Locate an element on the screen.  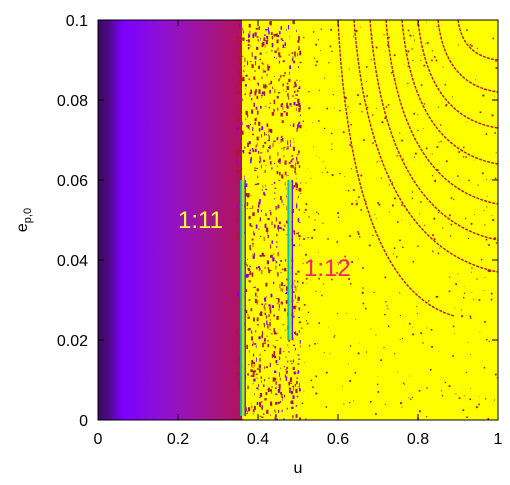
arc-curve is located at coordinates (396, 168).